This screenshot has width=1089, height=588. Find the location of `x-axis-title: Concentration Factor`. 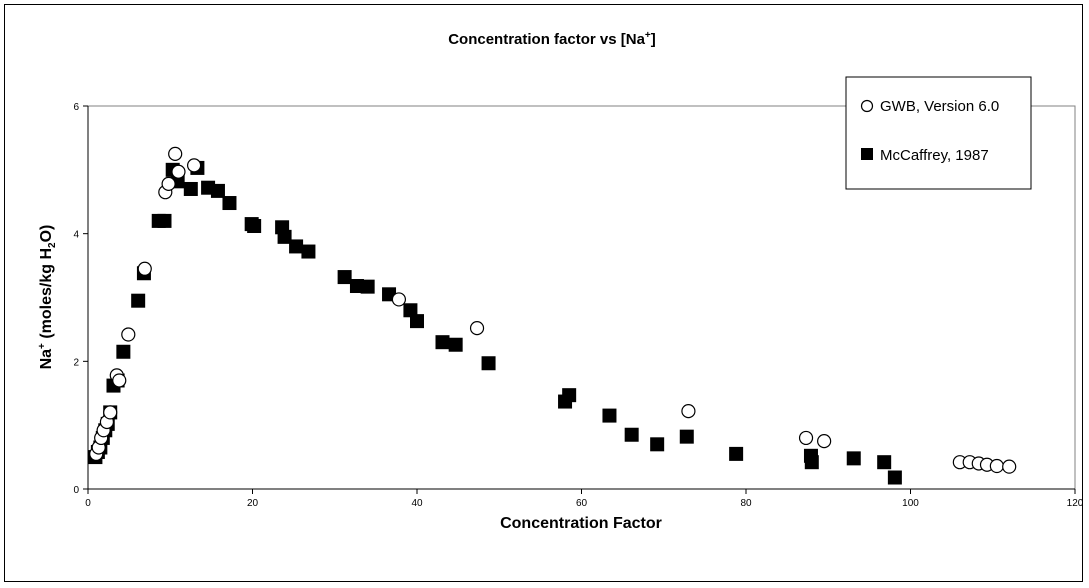

x-axis-title: Concentration Factor is located at coordinates (581, 523).